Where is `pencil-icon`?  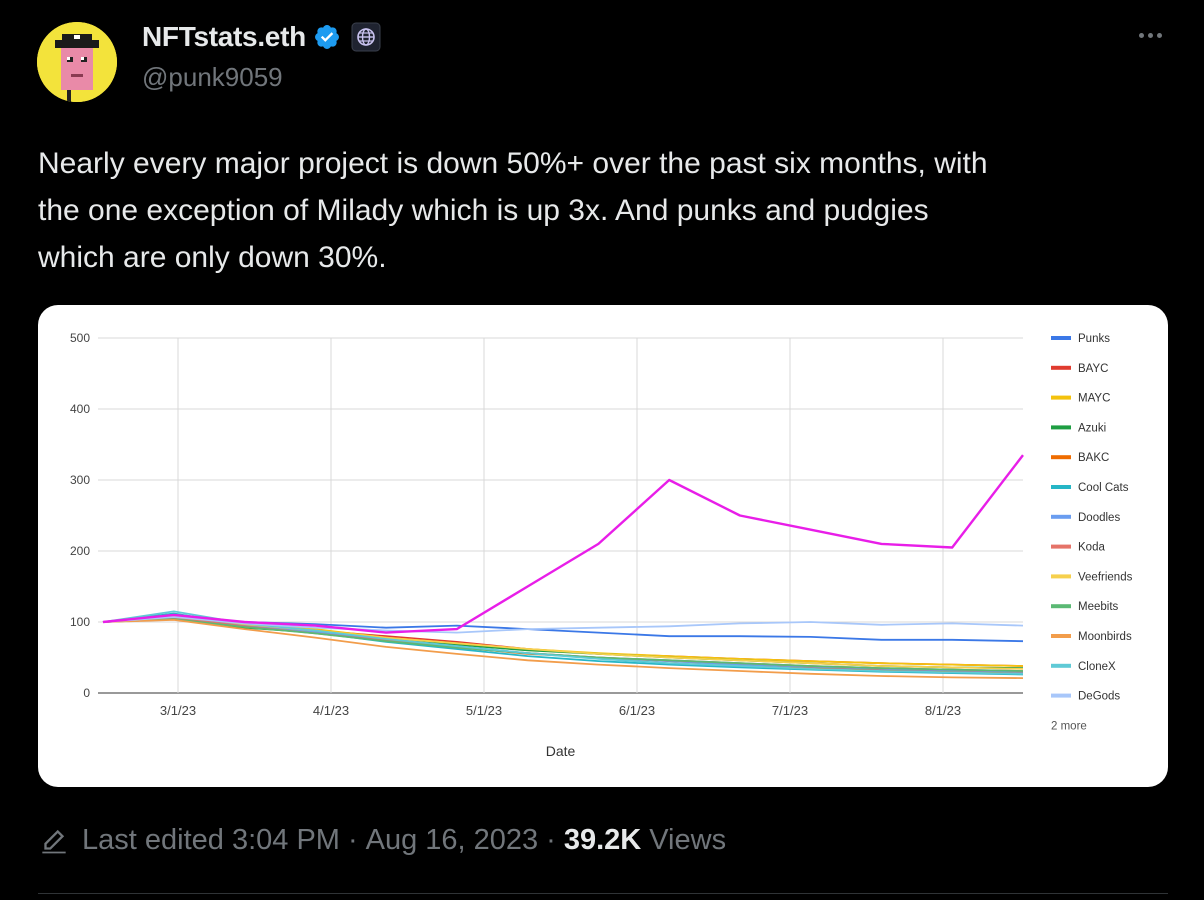 pencil-icon is located at coordinates (54, 841).